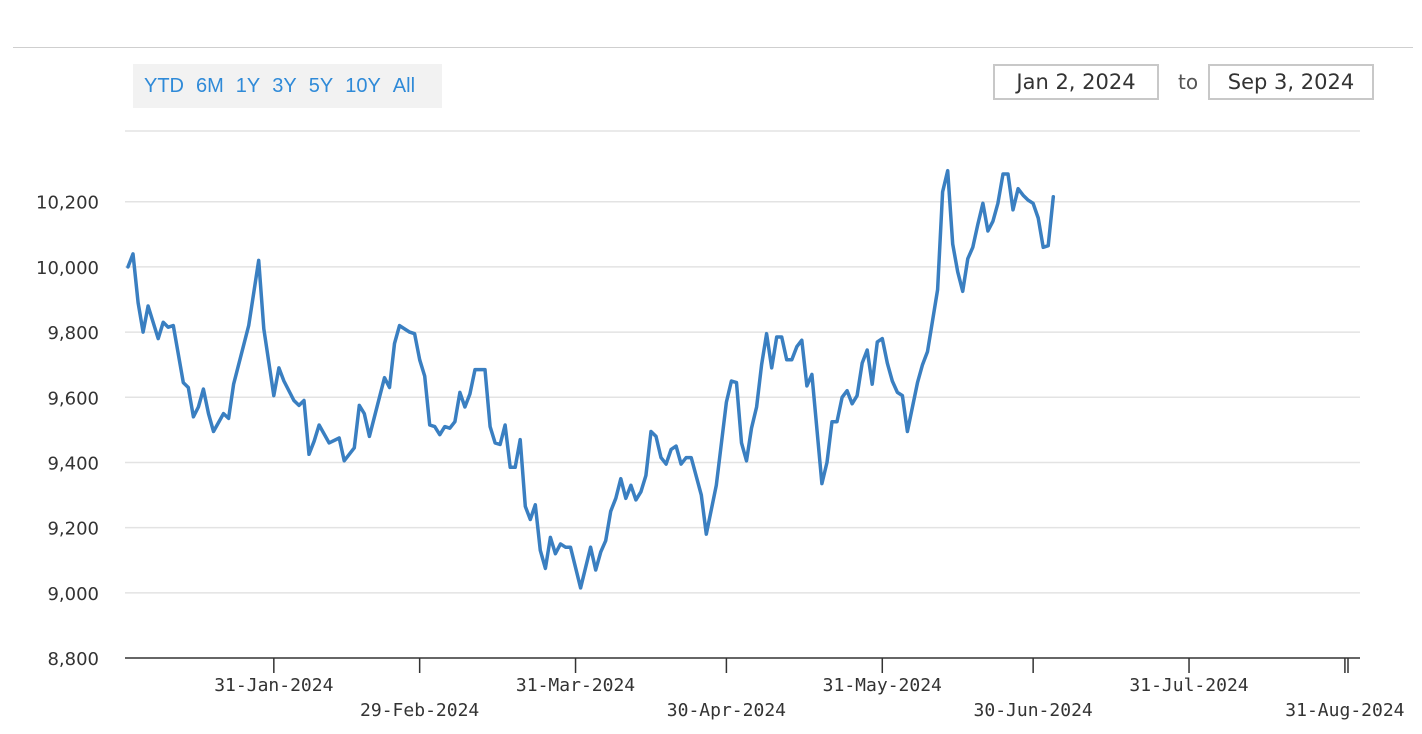  I want to click on date-from-input: Jan 2, 2024, so click(1076, 82).